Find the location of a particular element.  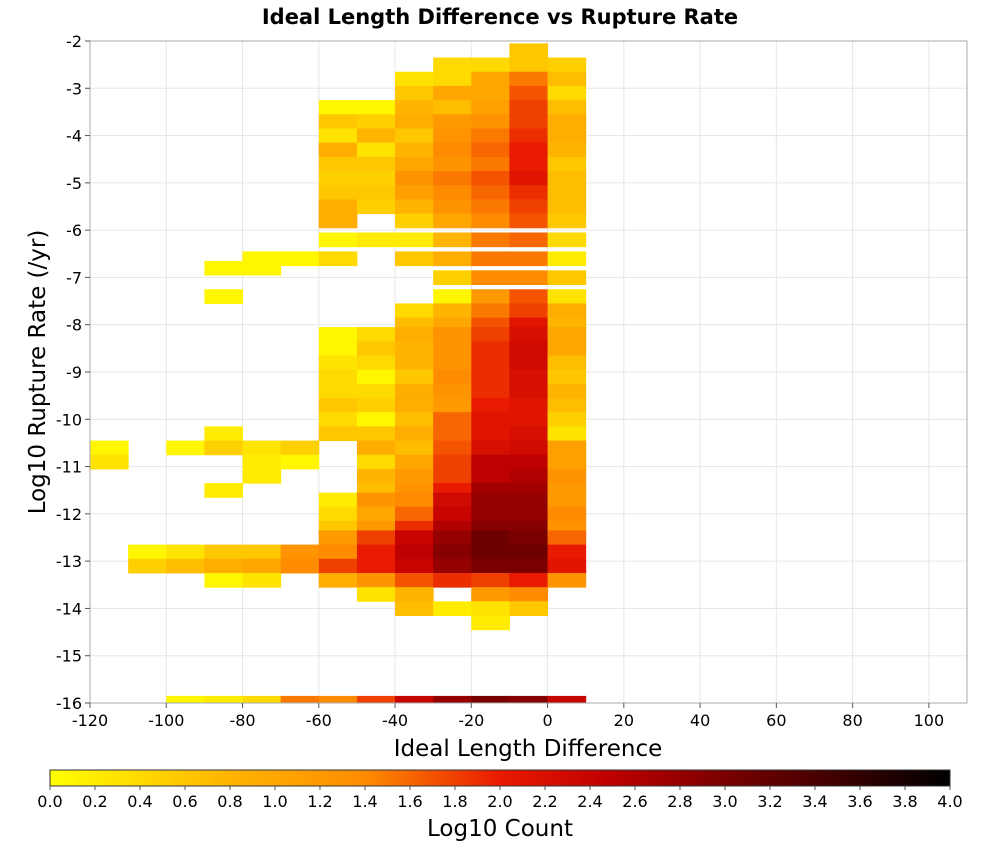

x-tick-label: 100 is located at coordinates (929, 720).